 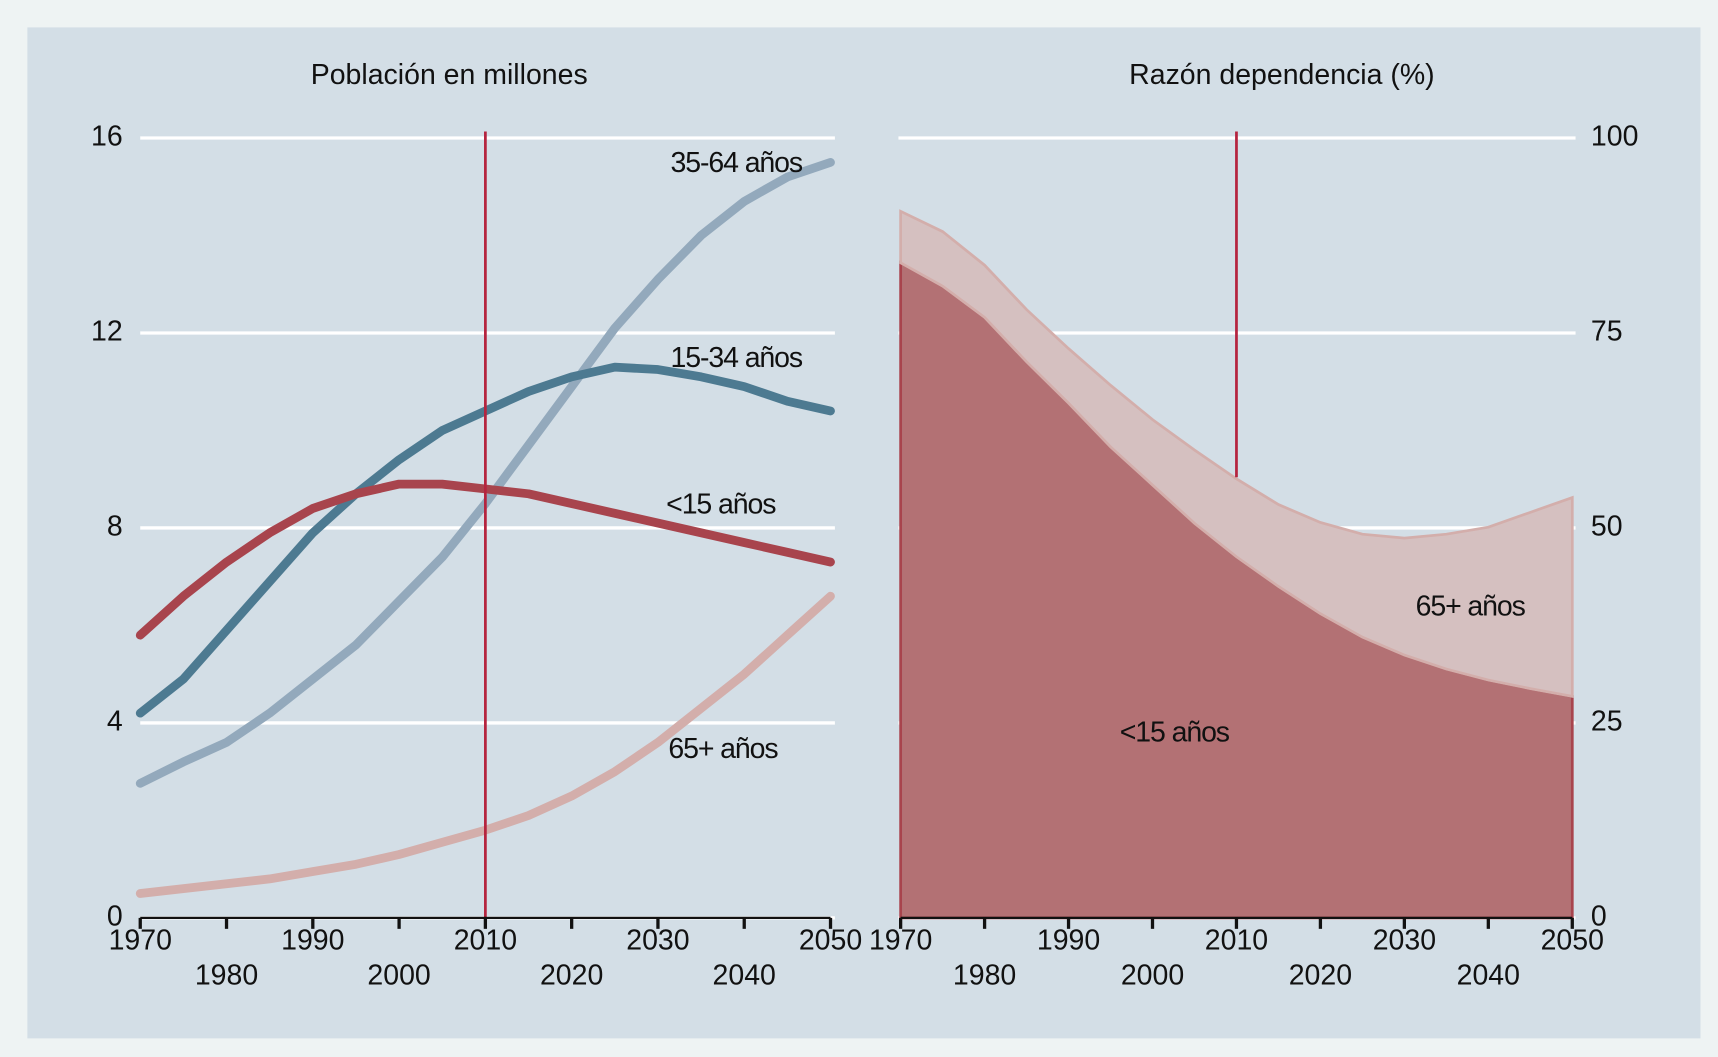 What do you see at coordinates (737, 163) in the screenshot?
I see `series-label: 35-64 años` at bounding box center [737, 163].